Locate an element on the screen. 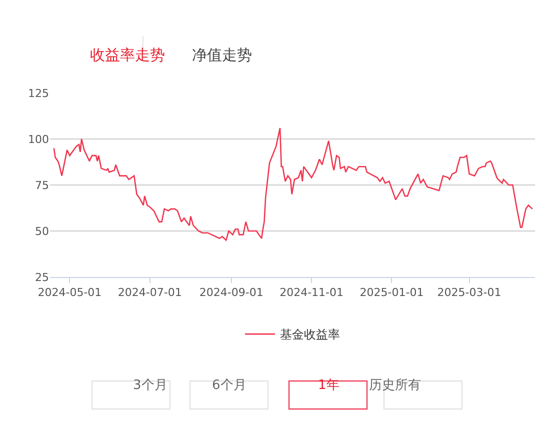 This screenshot has height=421, width=554. x-tick-label: 2025-01-01 is located at coordinates (392, 293).